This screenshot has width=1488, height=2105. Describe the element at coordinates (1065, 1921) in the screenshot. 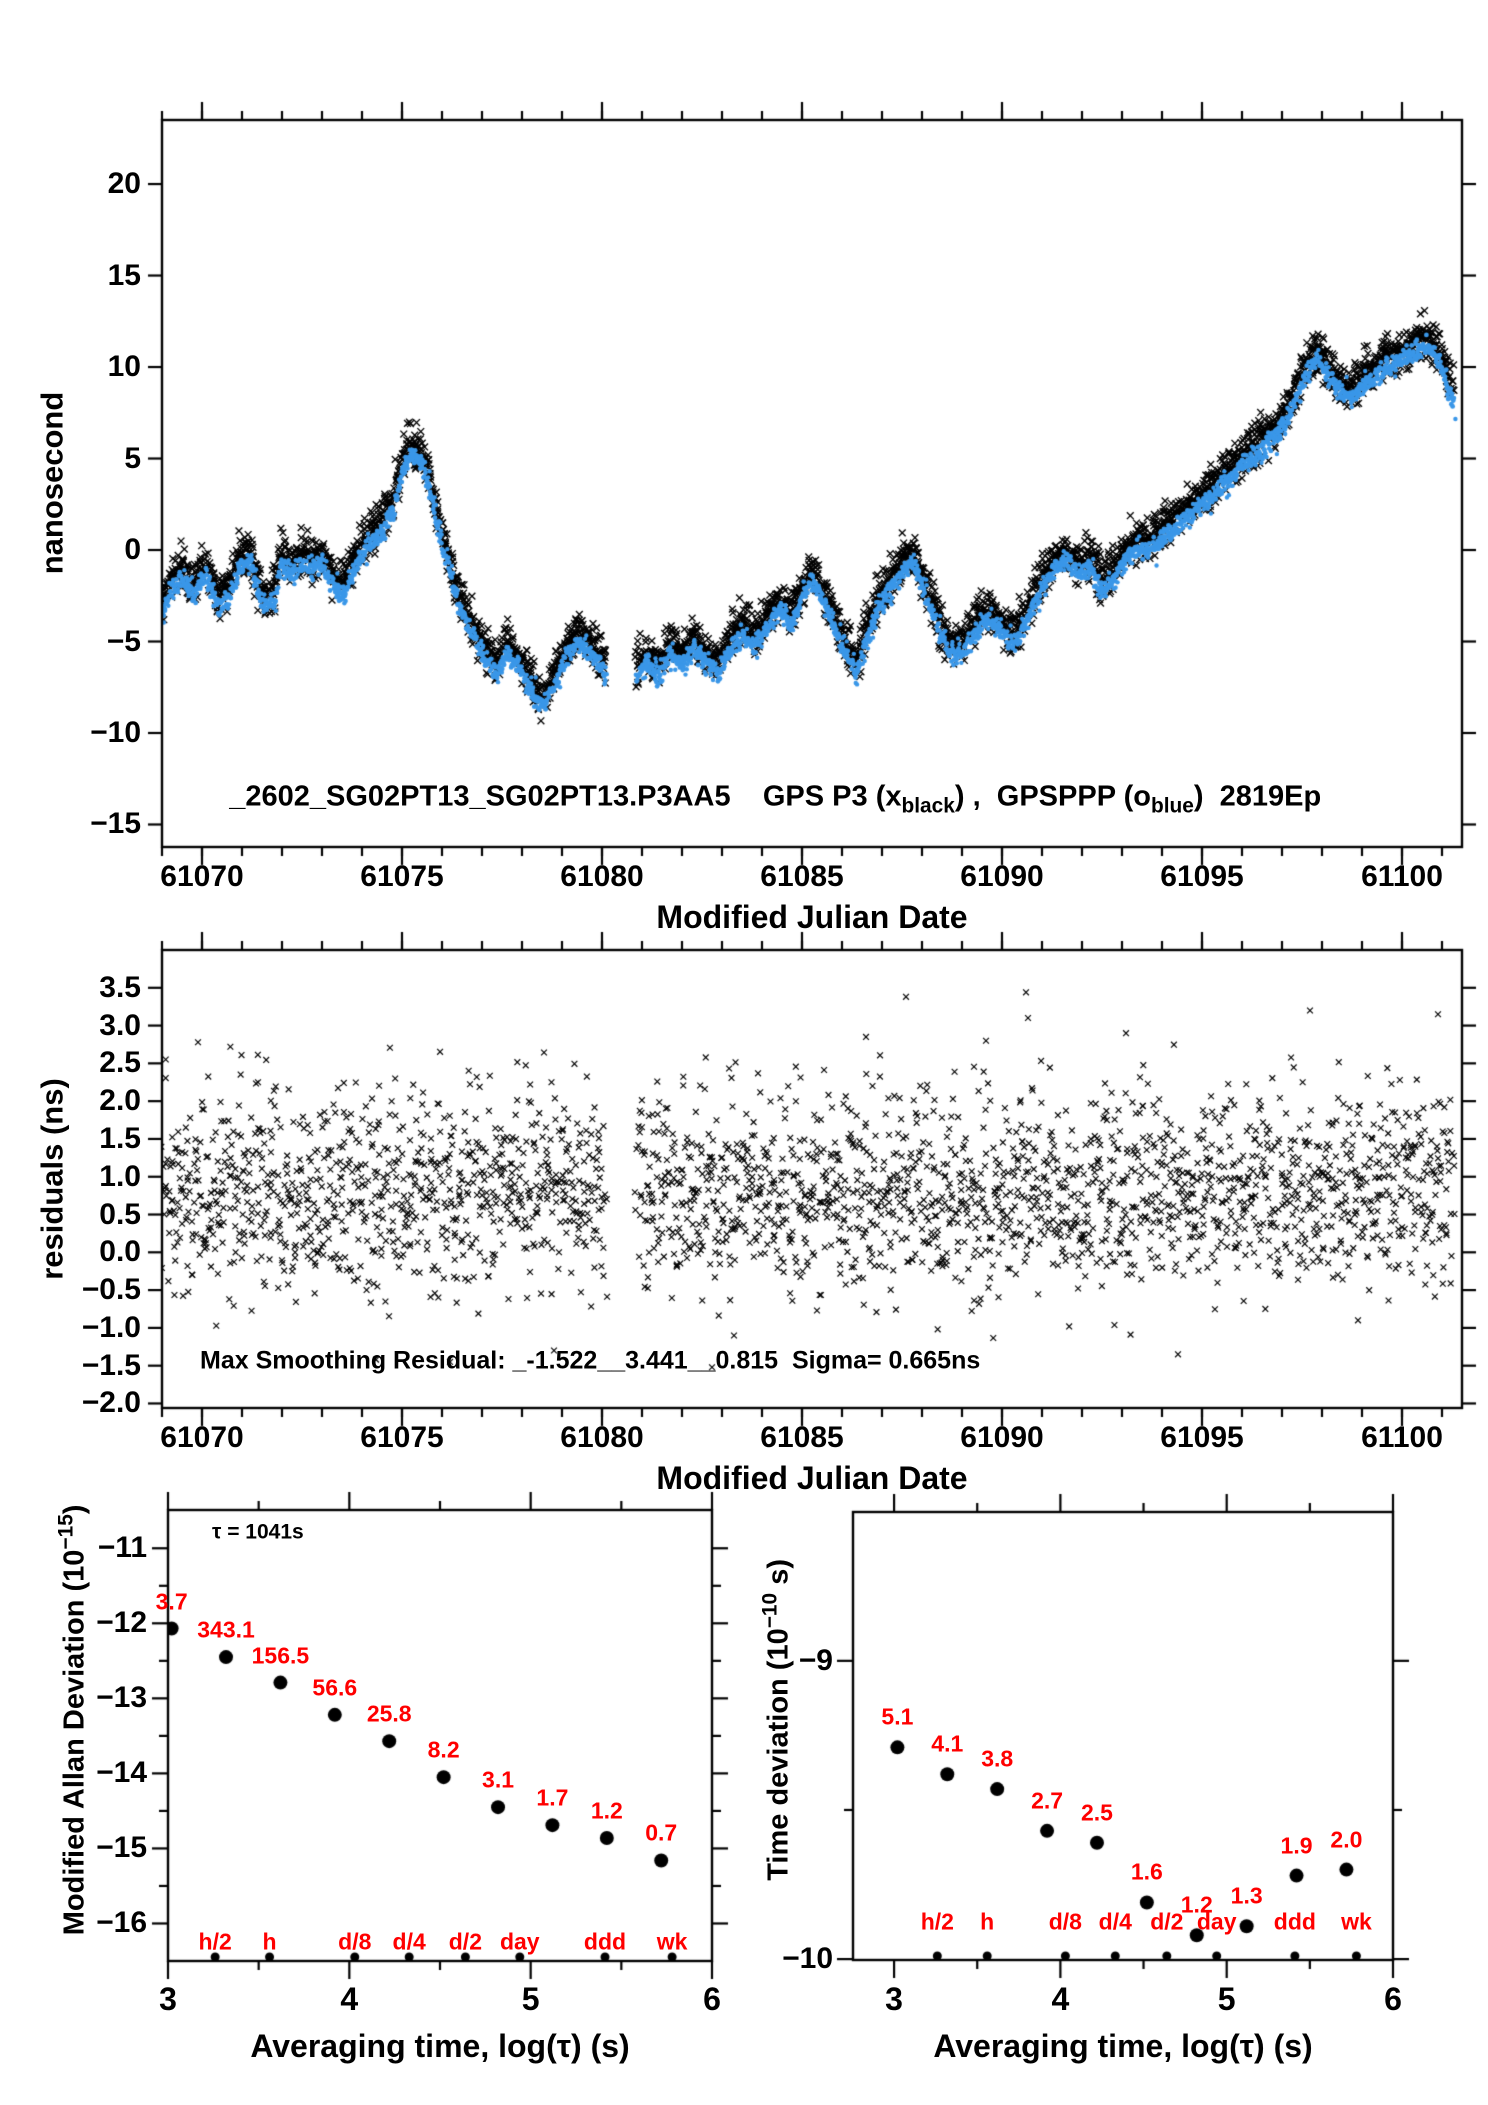

I see `tdev-ref-label: d/8` at that location.